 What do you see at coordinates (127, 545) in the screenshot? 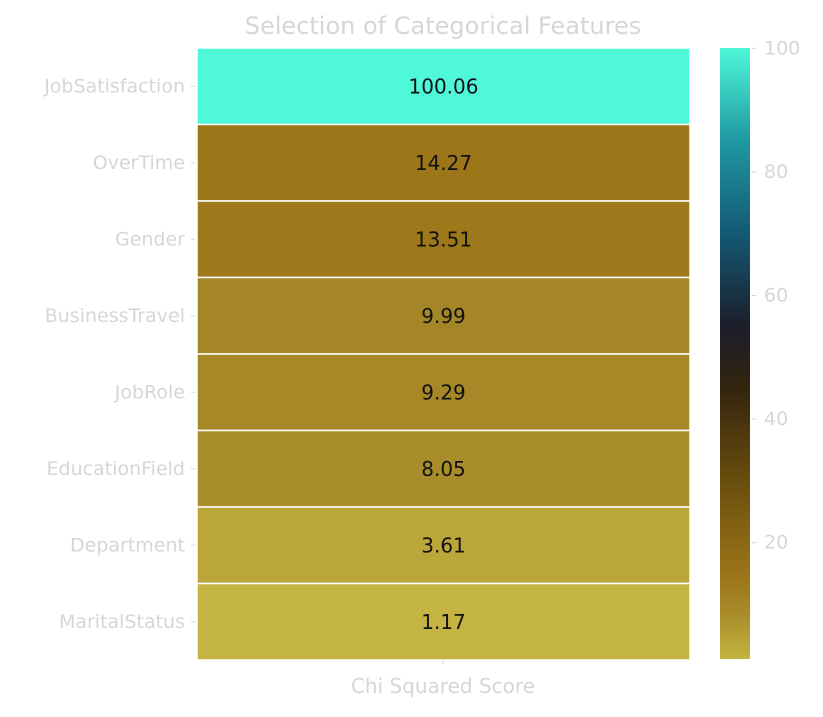
I see `y-tick-label: Department` at bounding box center [127, 545].